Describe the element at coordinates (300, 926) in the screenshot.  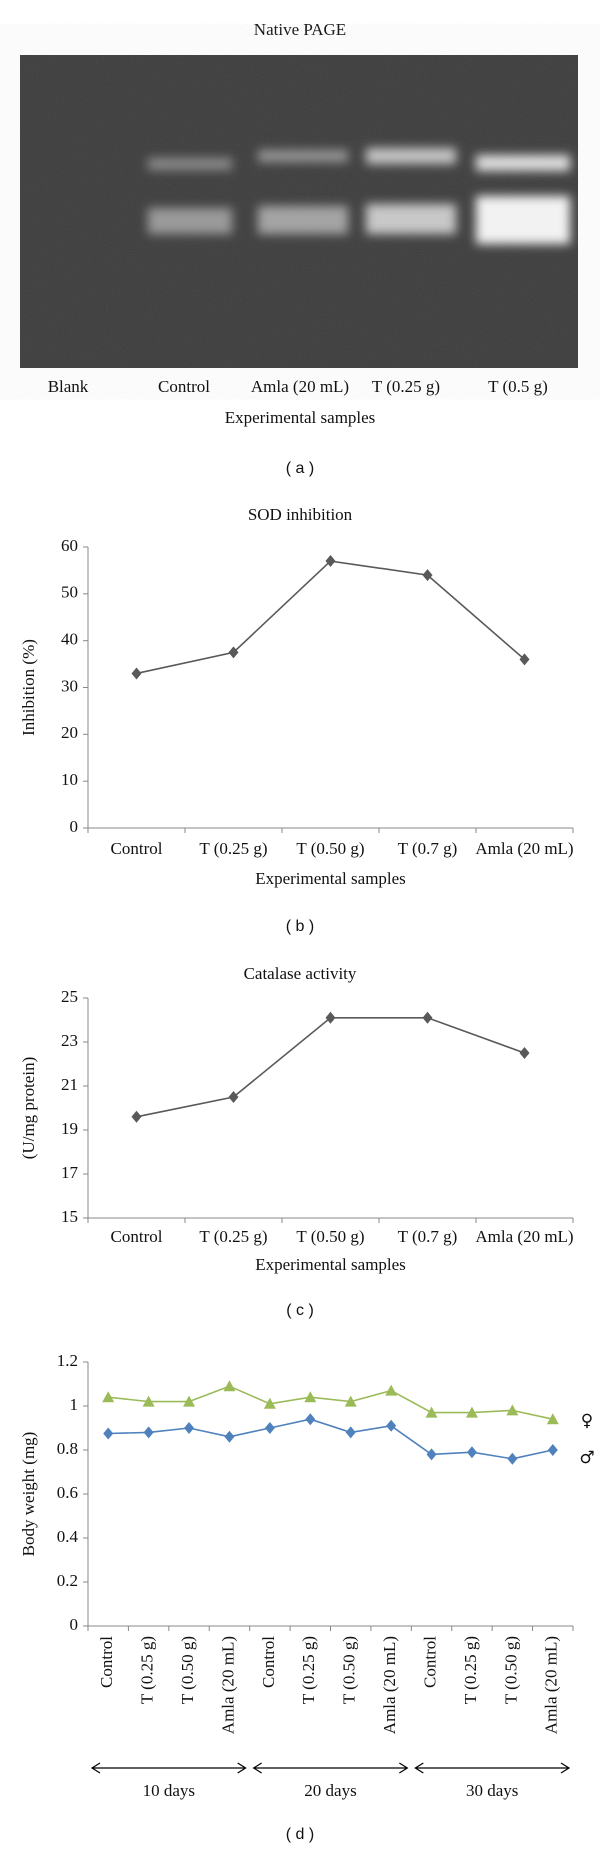
I see `panel-label: ( b )` at that location.